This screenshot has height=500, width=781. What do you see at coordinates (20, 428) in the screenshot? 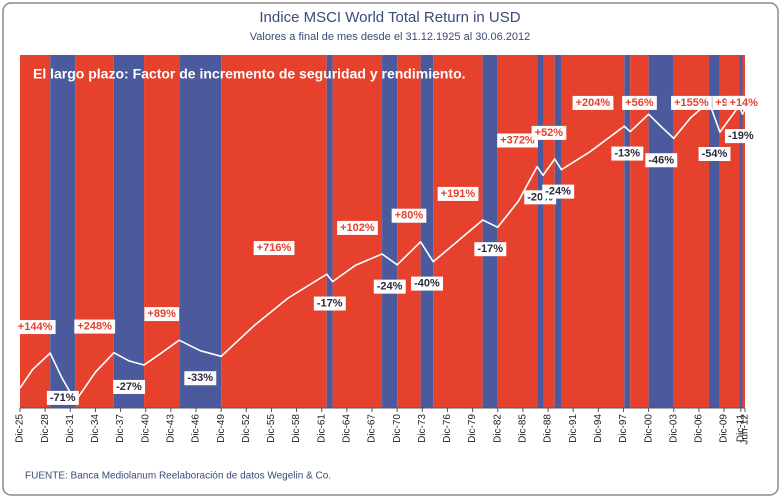
I see `x-tick-label: Dic-25` at bounding box center [20, 428].